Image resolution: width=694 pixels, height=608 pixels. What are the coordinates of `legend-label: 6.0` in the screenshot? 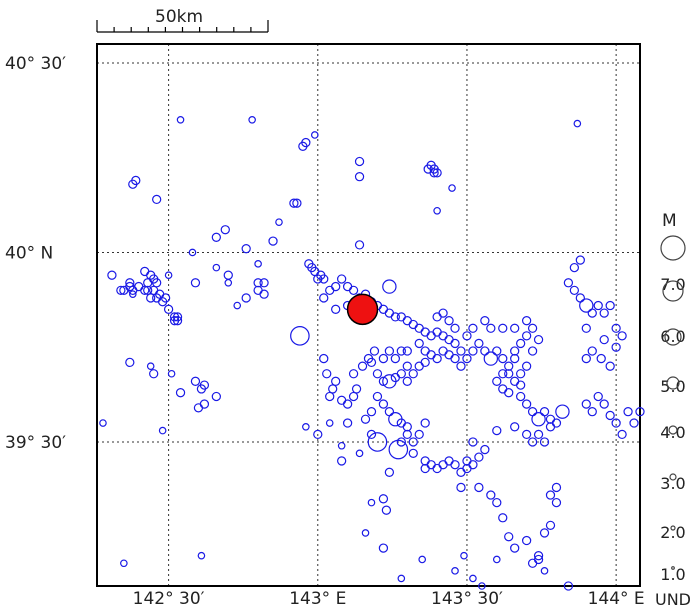 It's located at (672, 336).